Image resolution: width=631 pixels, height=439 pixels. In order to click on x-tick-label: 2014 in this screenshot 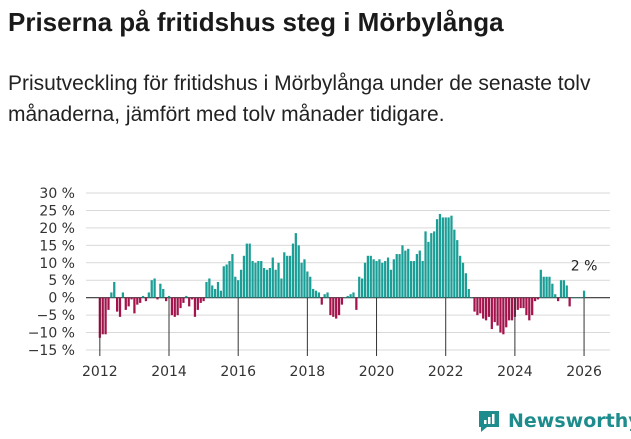, I will do `click(169, 372)`.